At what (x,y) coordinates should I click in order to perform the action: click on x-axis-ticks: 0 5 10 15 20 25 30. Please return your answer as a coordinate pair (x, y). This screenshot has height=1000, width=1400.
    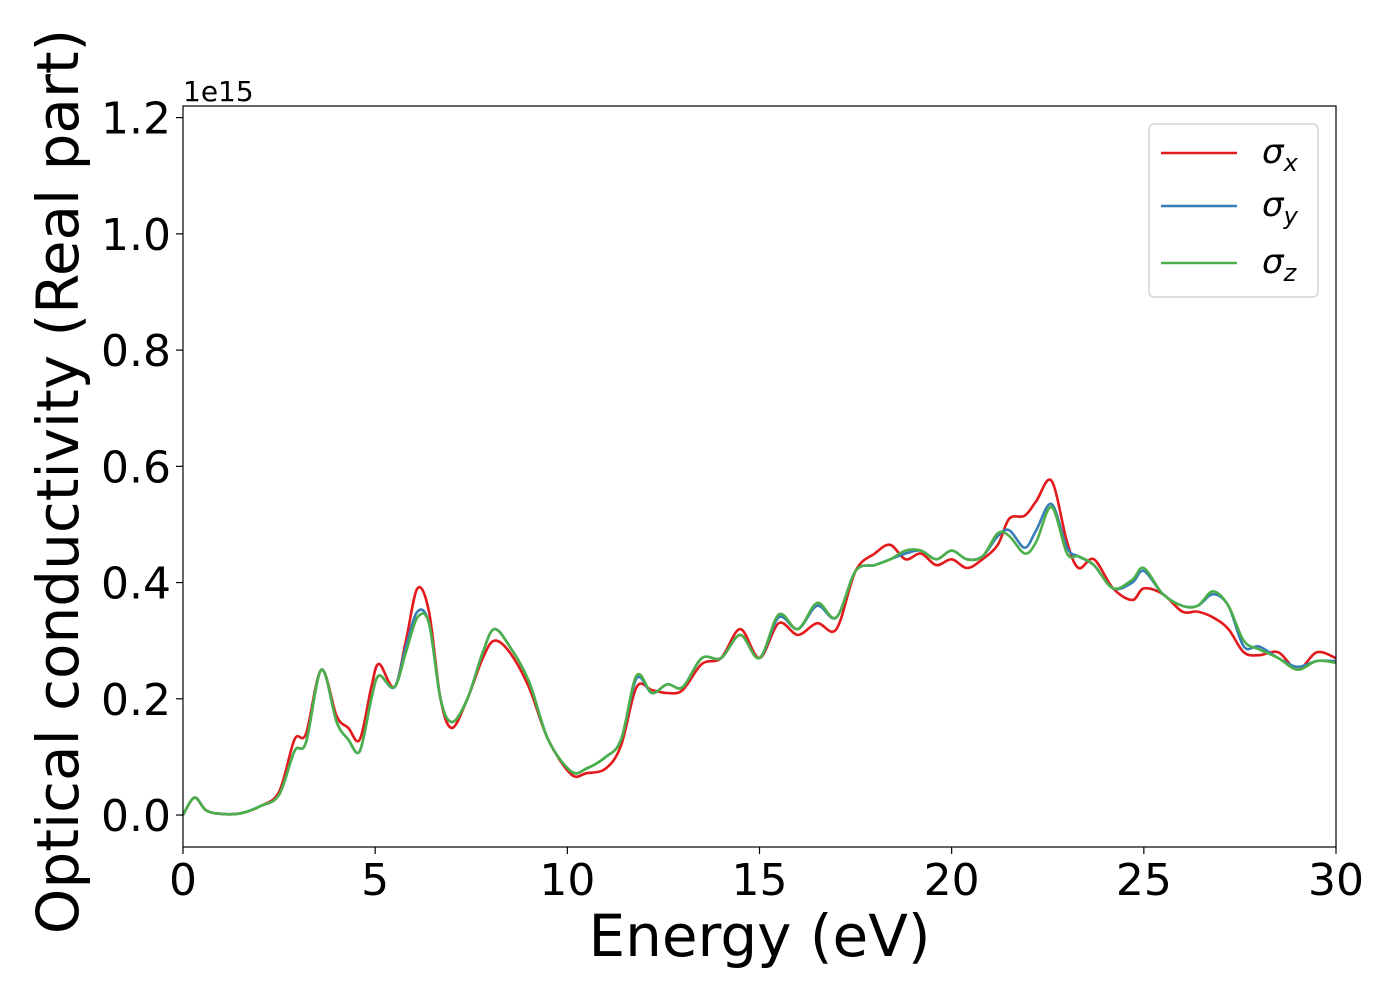
    Looking at the image, I should click on (766, 876).